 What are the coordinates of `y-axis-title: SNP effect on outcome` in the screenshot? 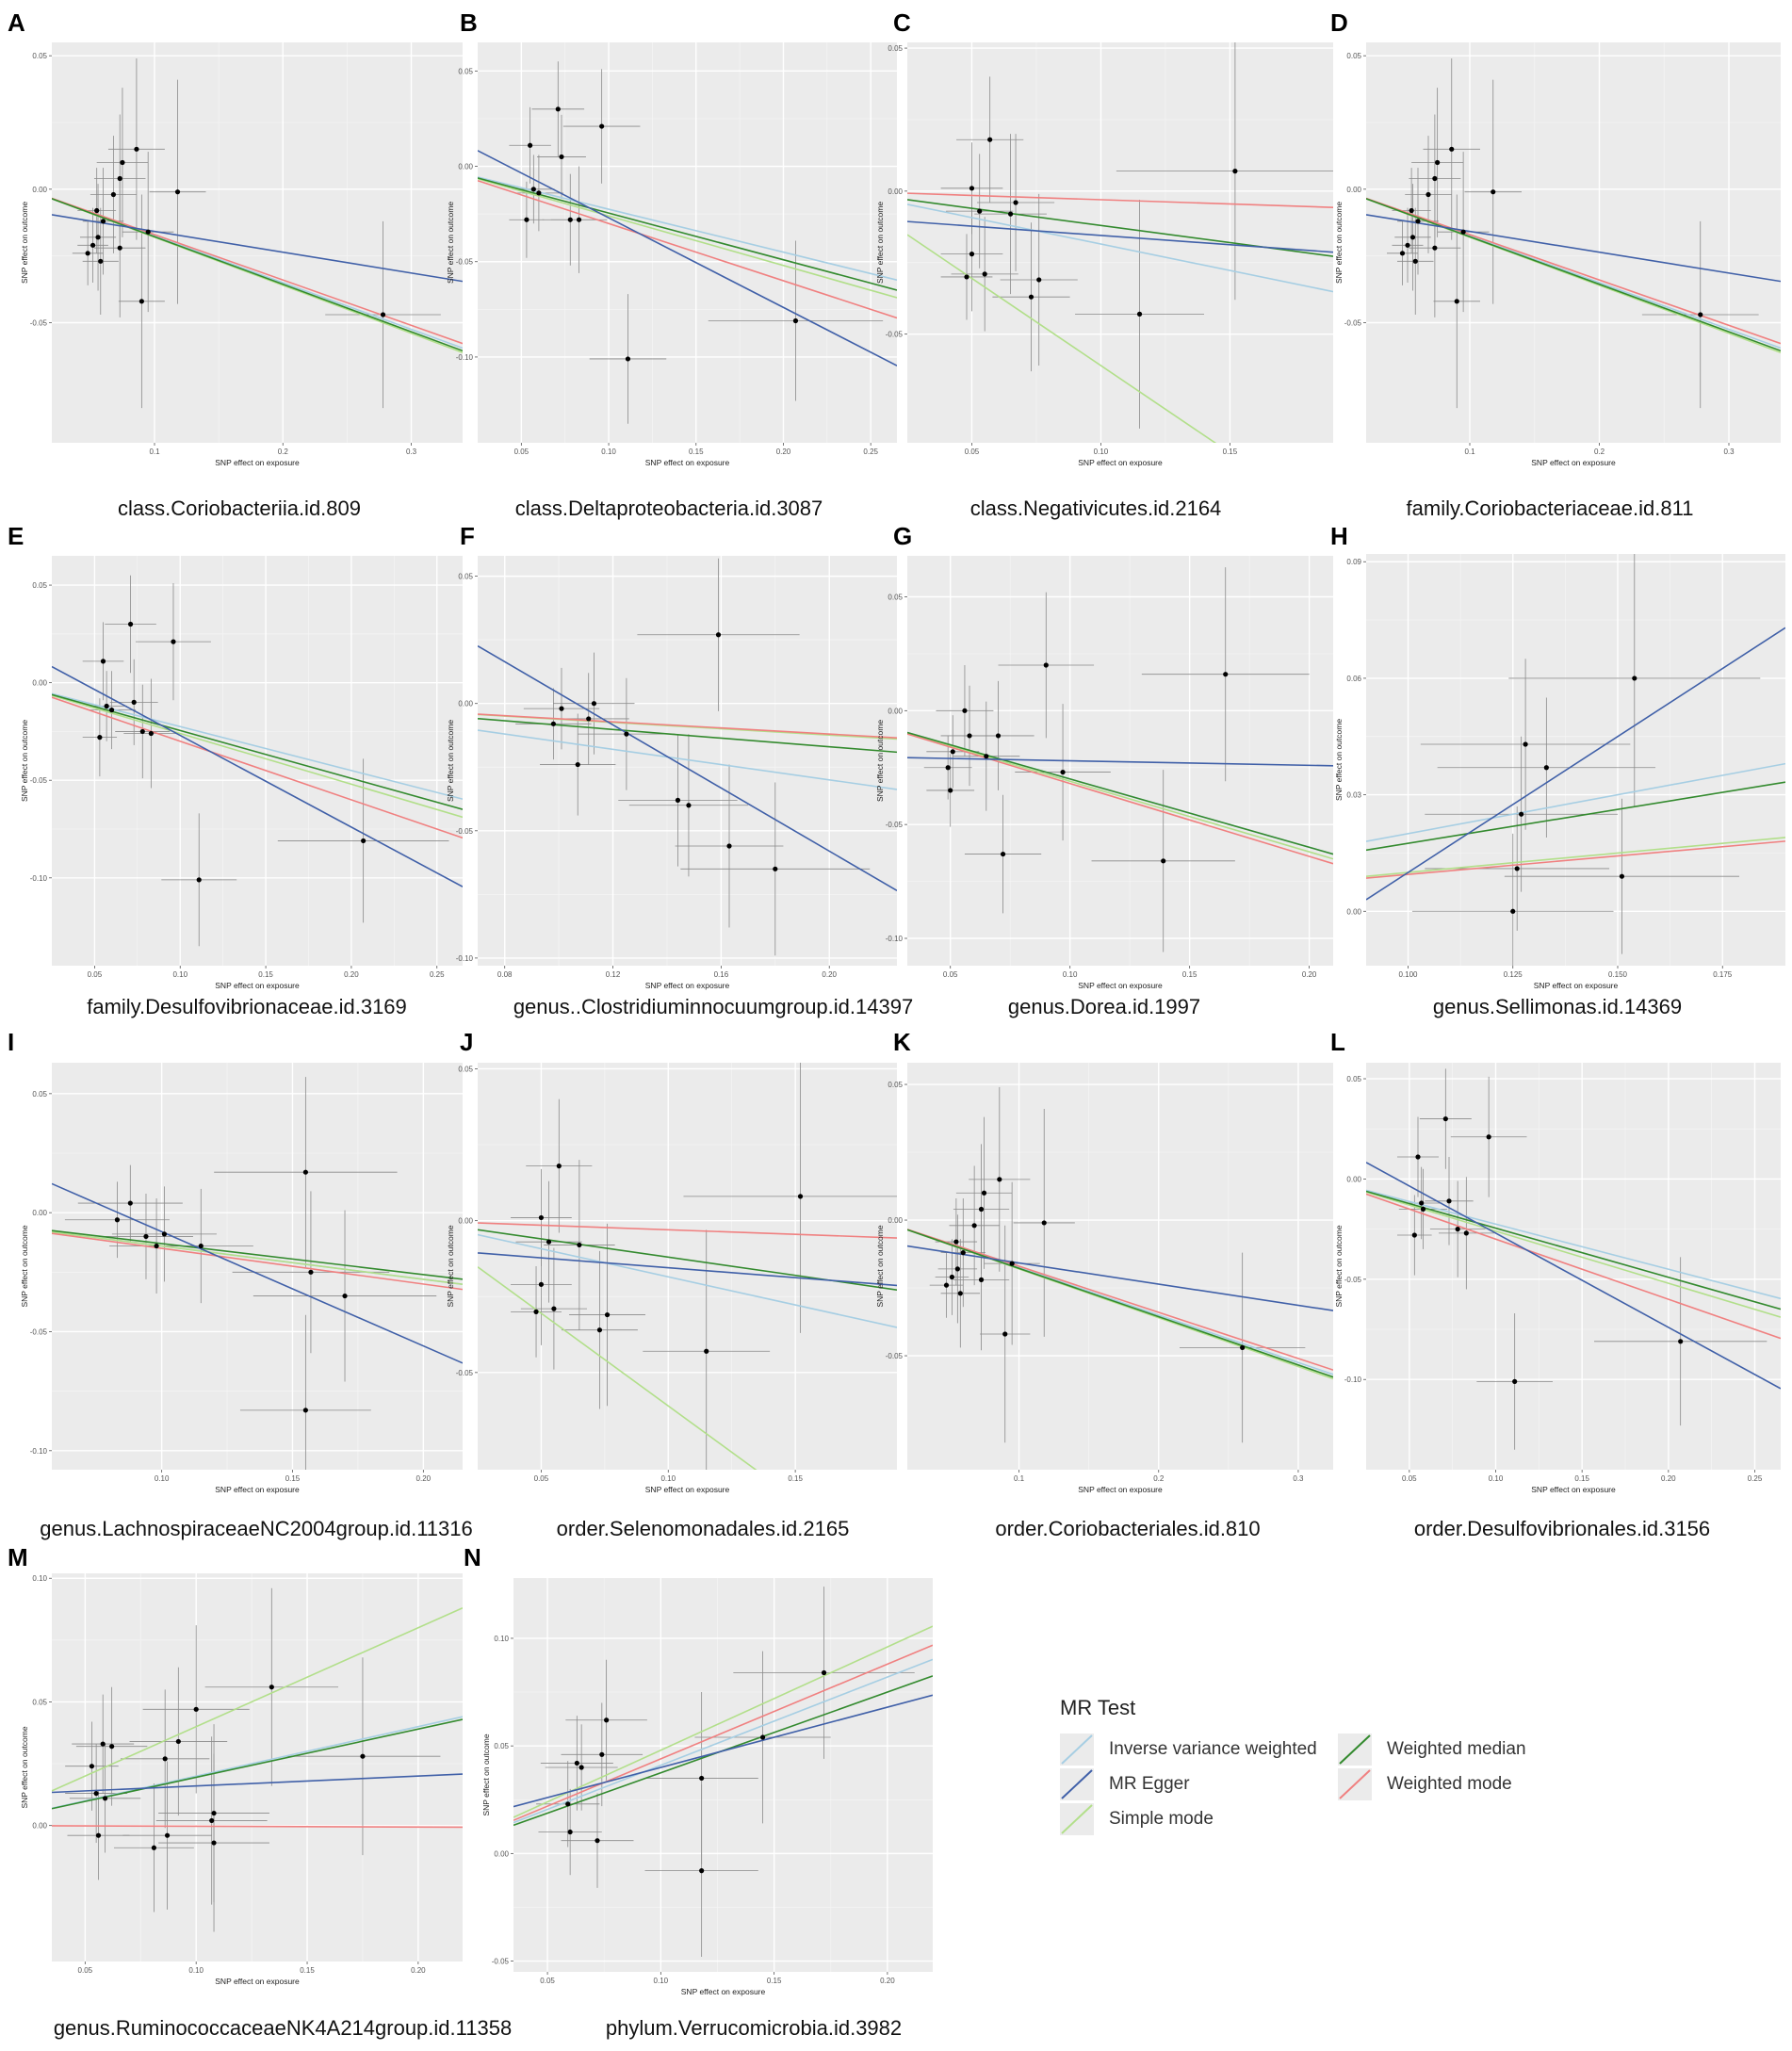 It's located at (24, 761).